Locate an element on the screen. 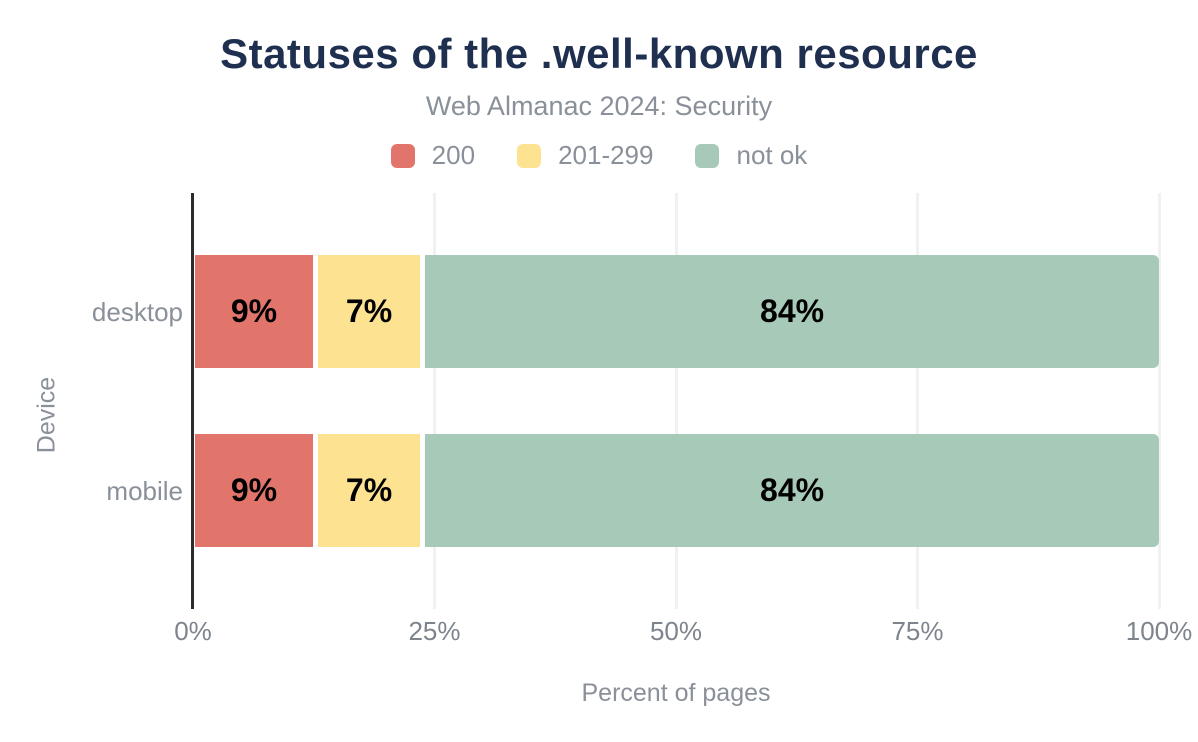  bar-mobile-segment-200: 9% is located at coordinates (254, 490).